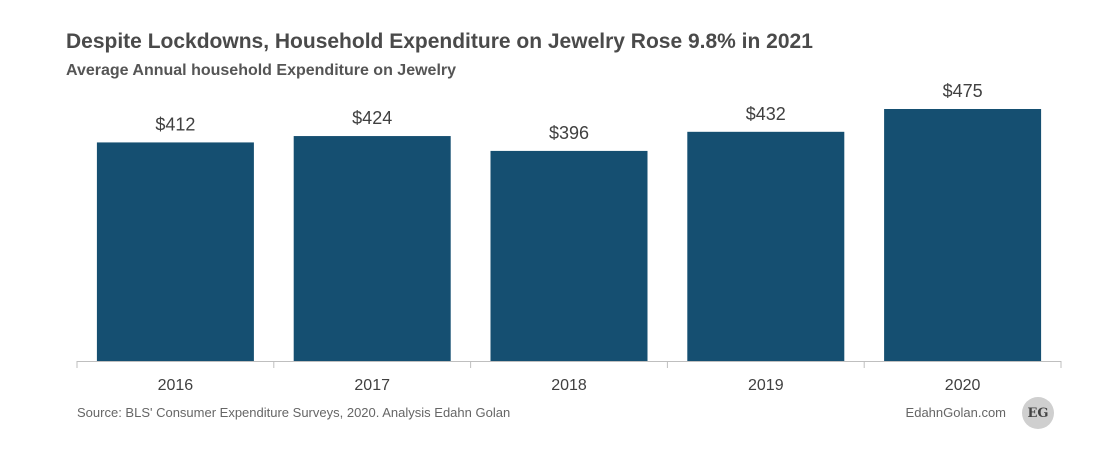 Image resolution: width=1115 pixels, height=459 pixels. What do you see at coordinates (963, 235) in the screenshot?
I see `bar-2020` at bounding box center [963, 235].